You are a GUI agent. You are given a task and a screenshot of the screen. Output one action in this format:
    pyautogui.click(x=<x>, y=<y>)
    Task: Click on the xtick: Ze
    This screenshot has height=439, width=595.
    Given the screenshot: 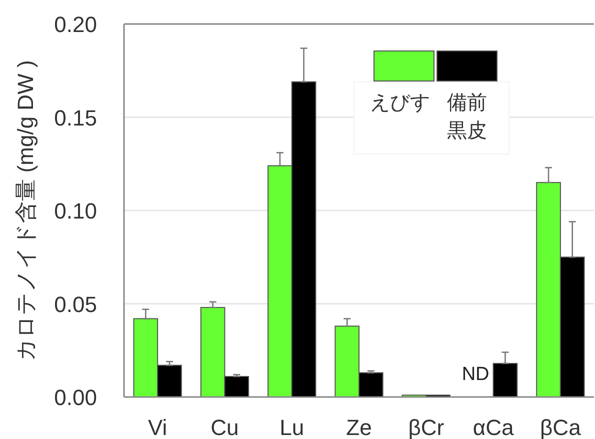 What is the action you would take?
    pyautogui.click(x=359, y=427)
    